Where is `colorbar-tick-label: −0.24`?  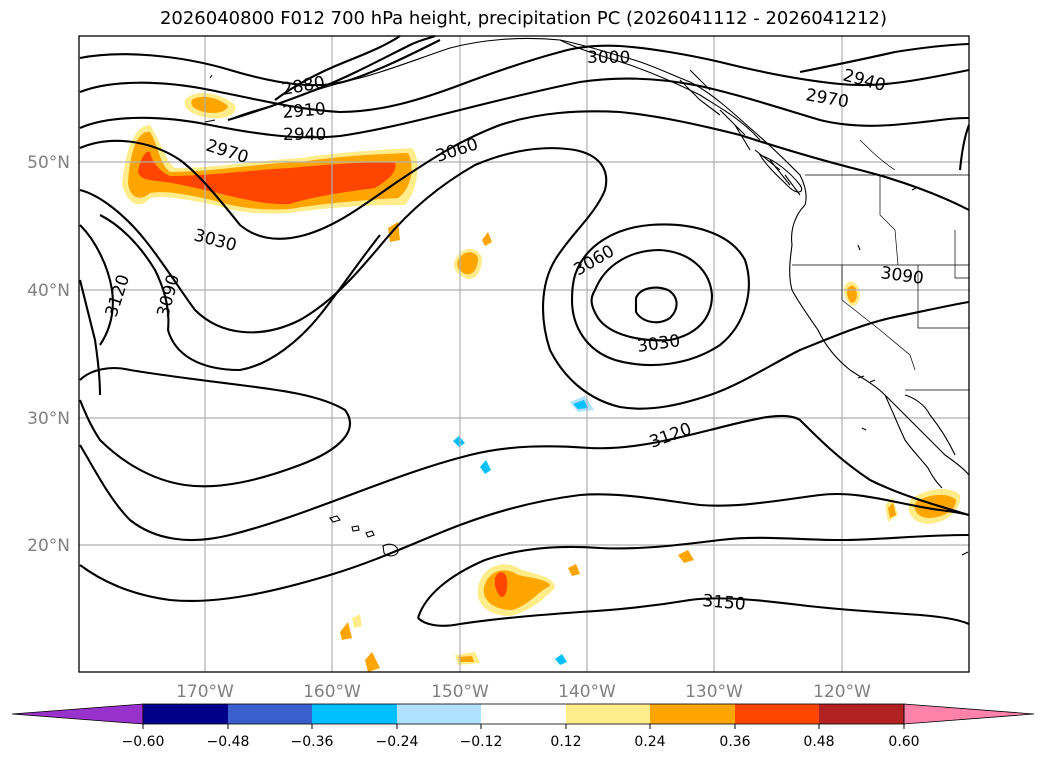
colorbar-tick-label: −0.24 is located at coordinates (397, 742).